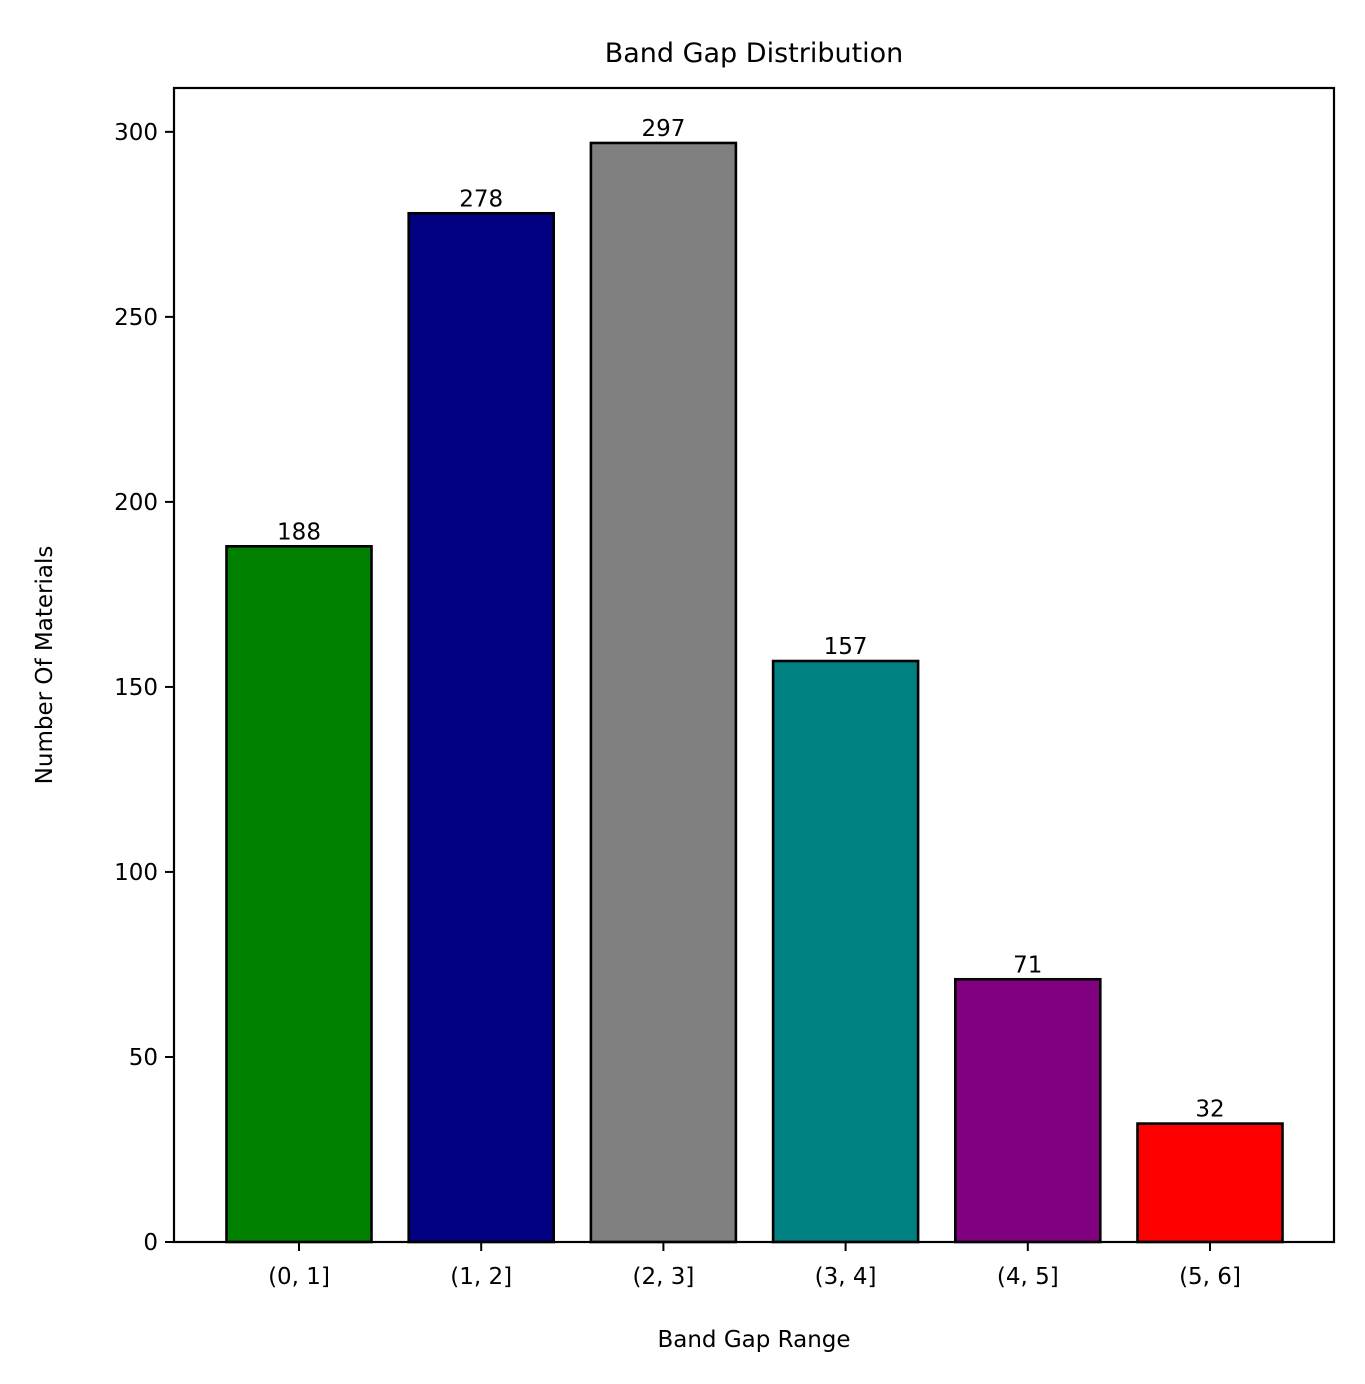 This screenshot has height=1384, width=1365. What do you see at coordinates (846, 647) in the screenshot?
I see `data-label-4: 157` at bounding box center [846, 647].